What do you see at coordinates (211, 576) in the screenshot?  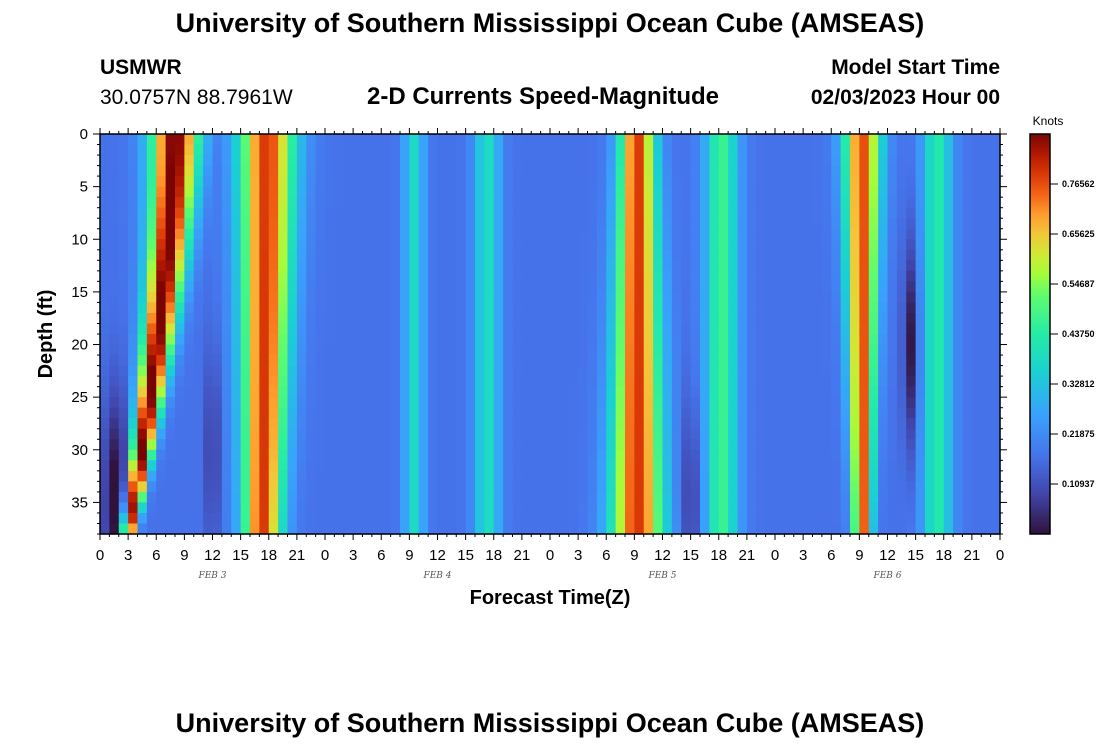 I see `day-label: FEB 3` at bounding box center [211, 576].